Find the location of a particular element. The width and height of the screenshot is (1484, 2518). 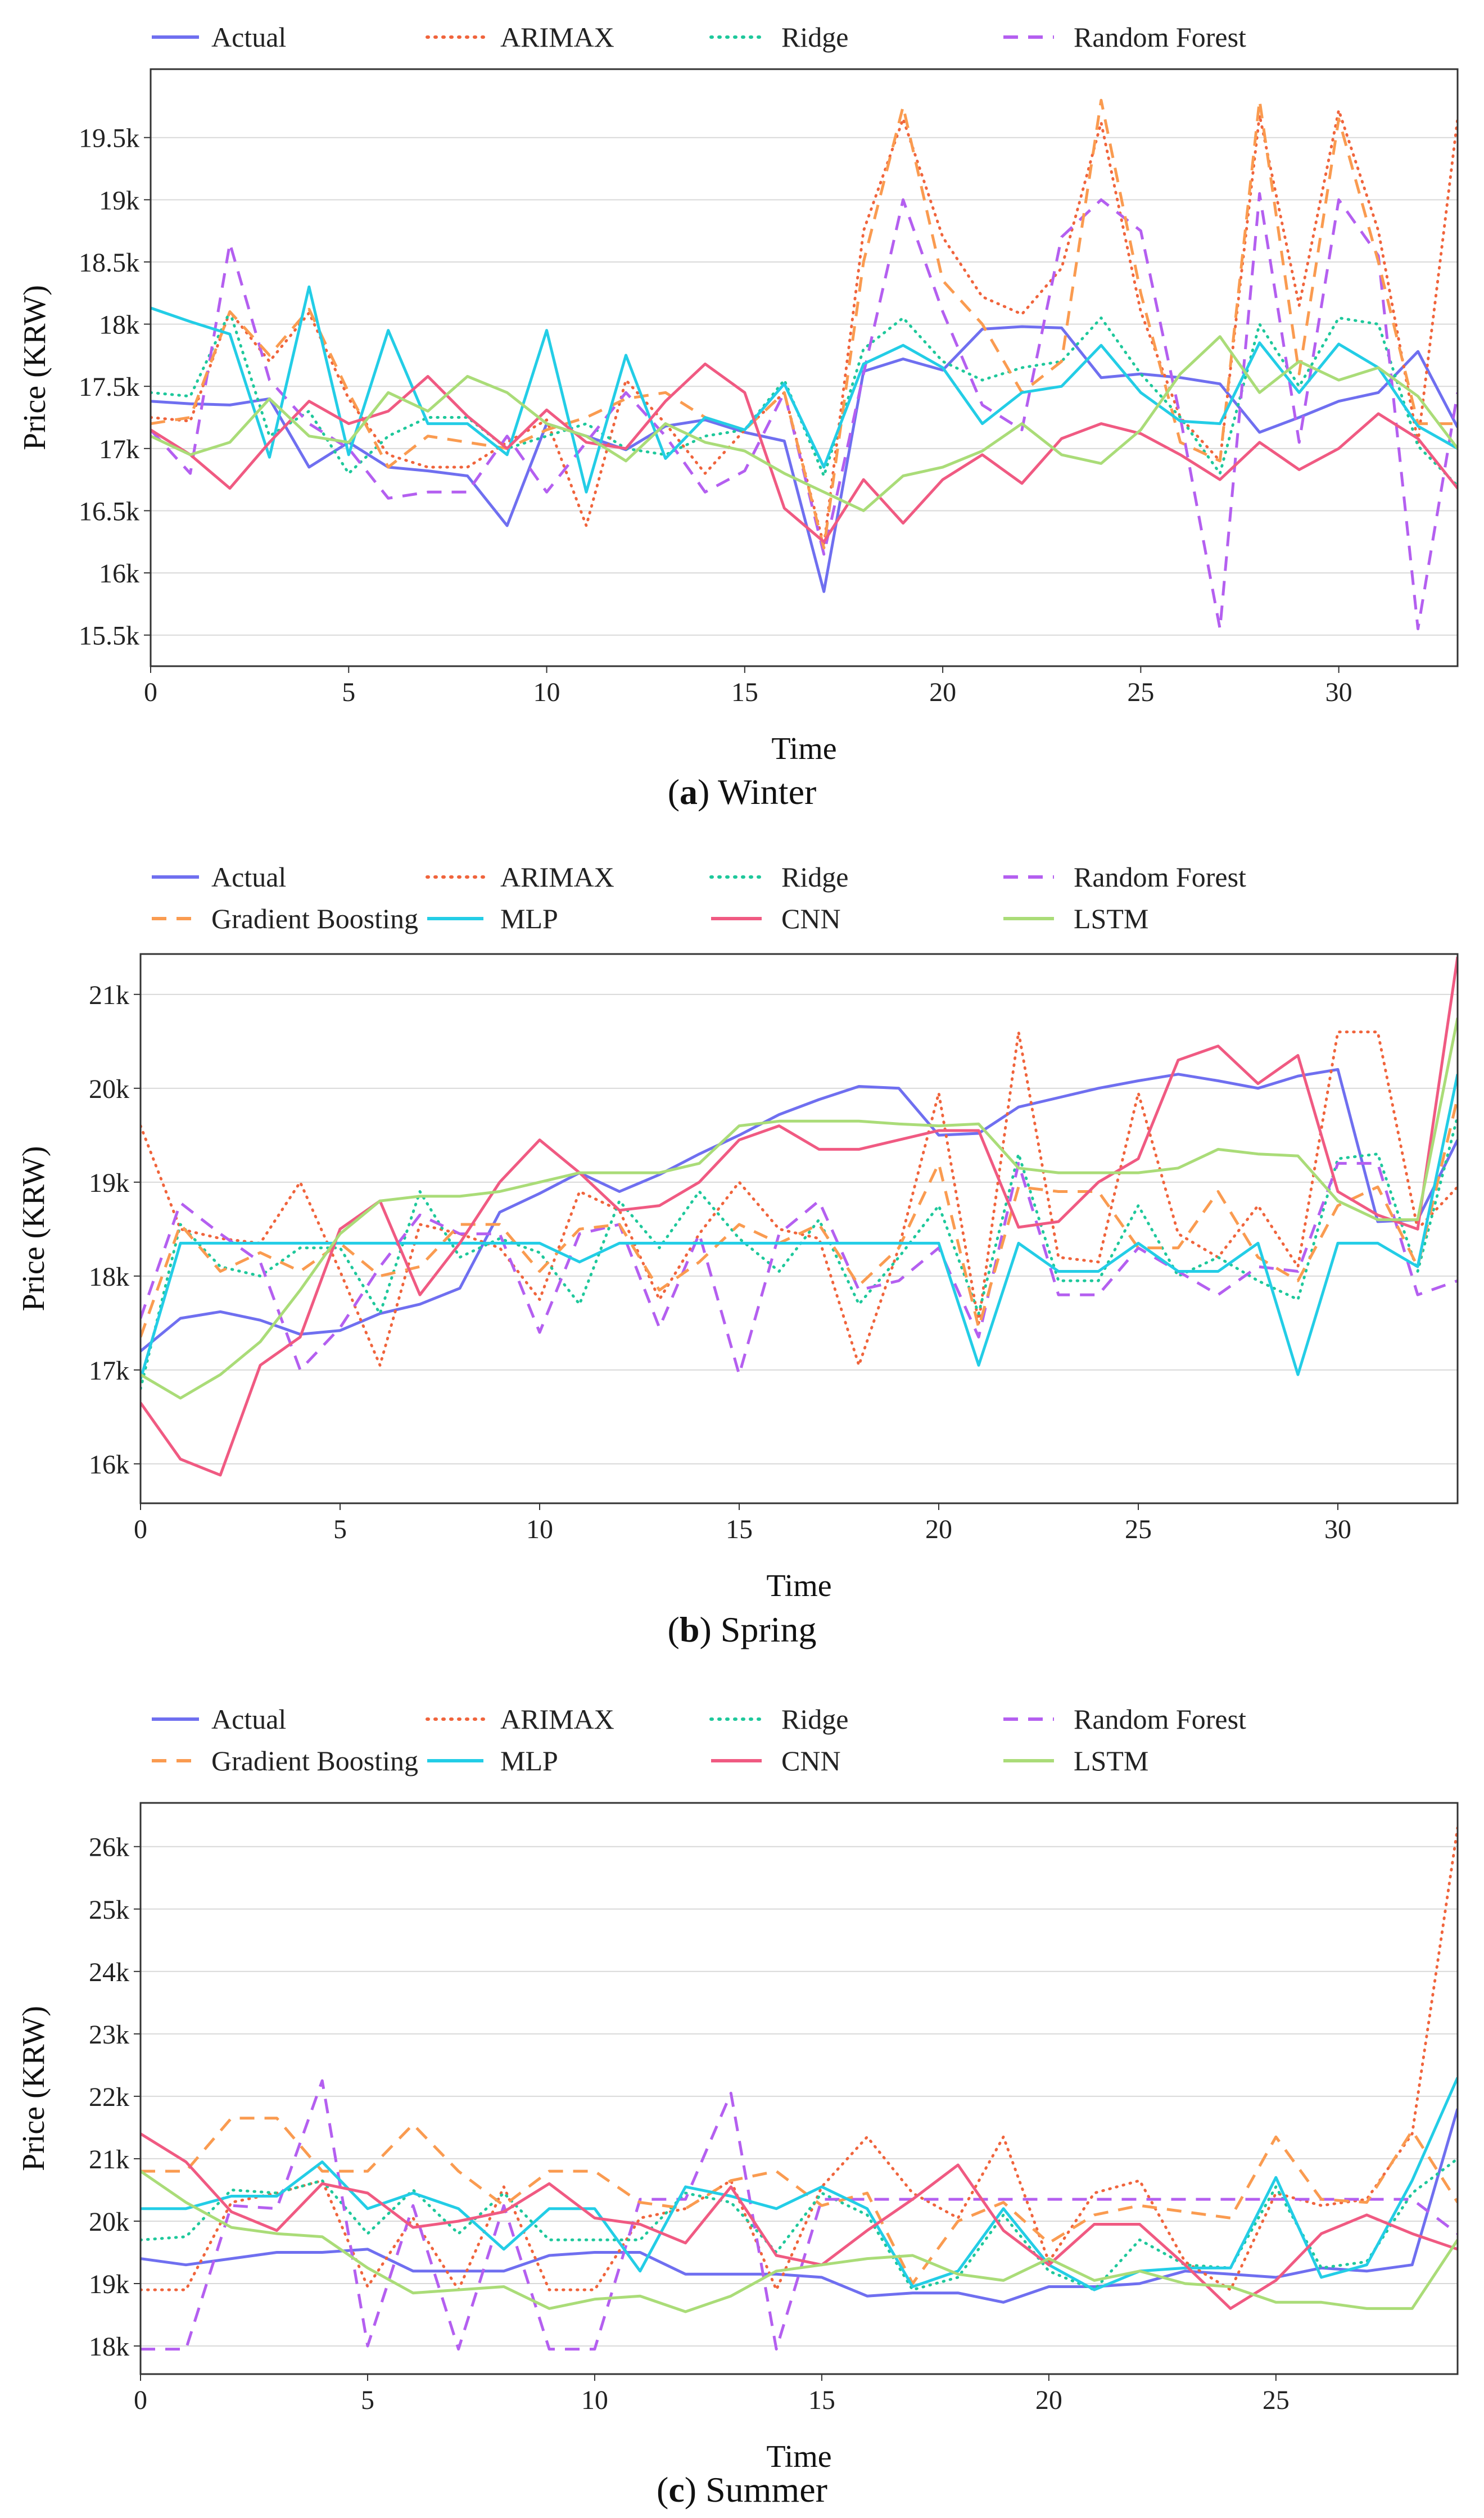

y-tick-label: 21k is located at coordinates (109, 995).